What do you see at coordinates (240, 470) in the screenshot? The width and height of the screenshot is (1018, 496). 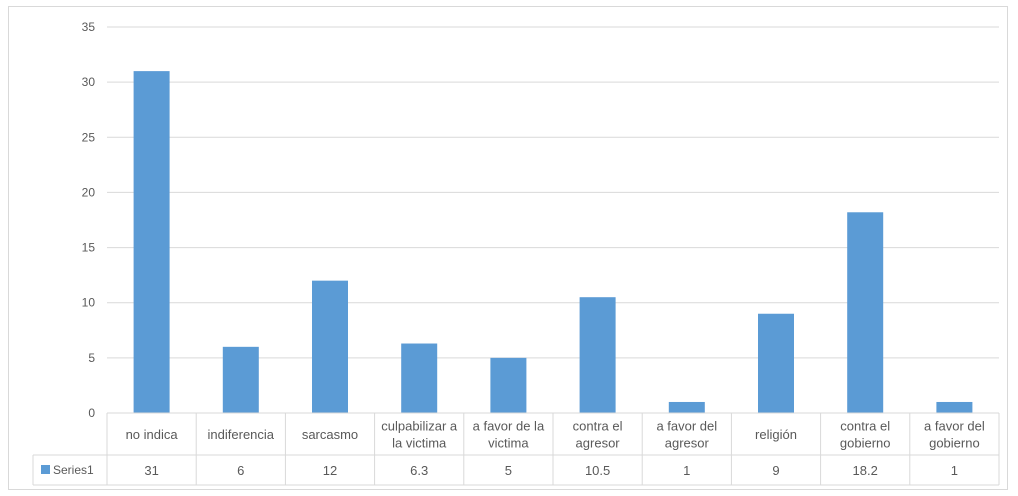 I see `data-table-value: 6` at bounding box center [240, 470].